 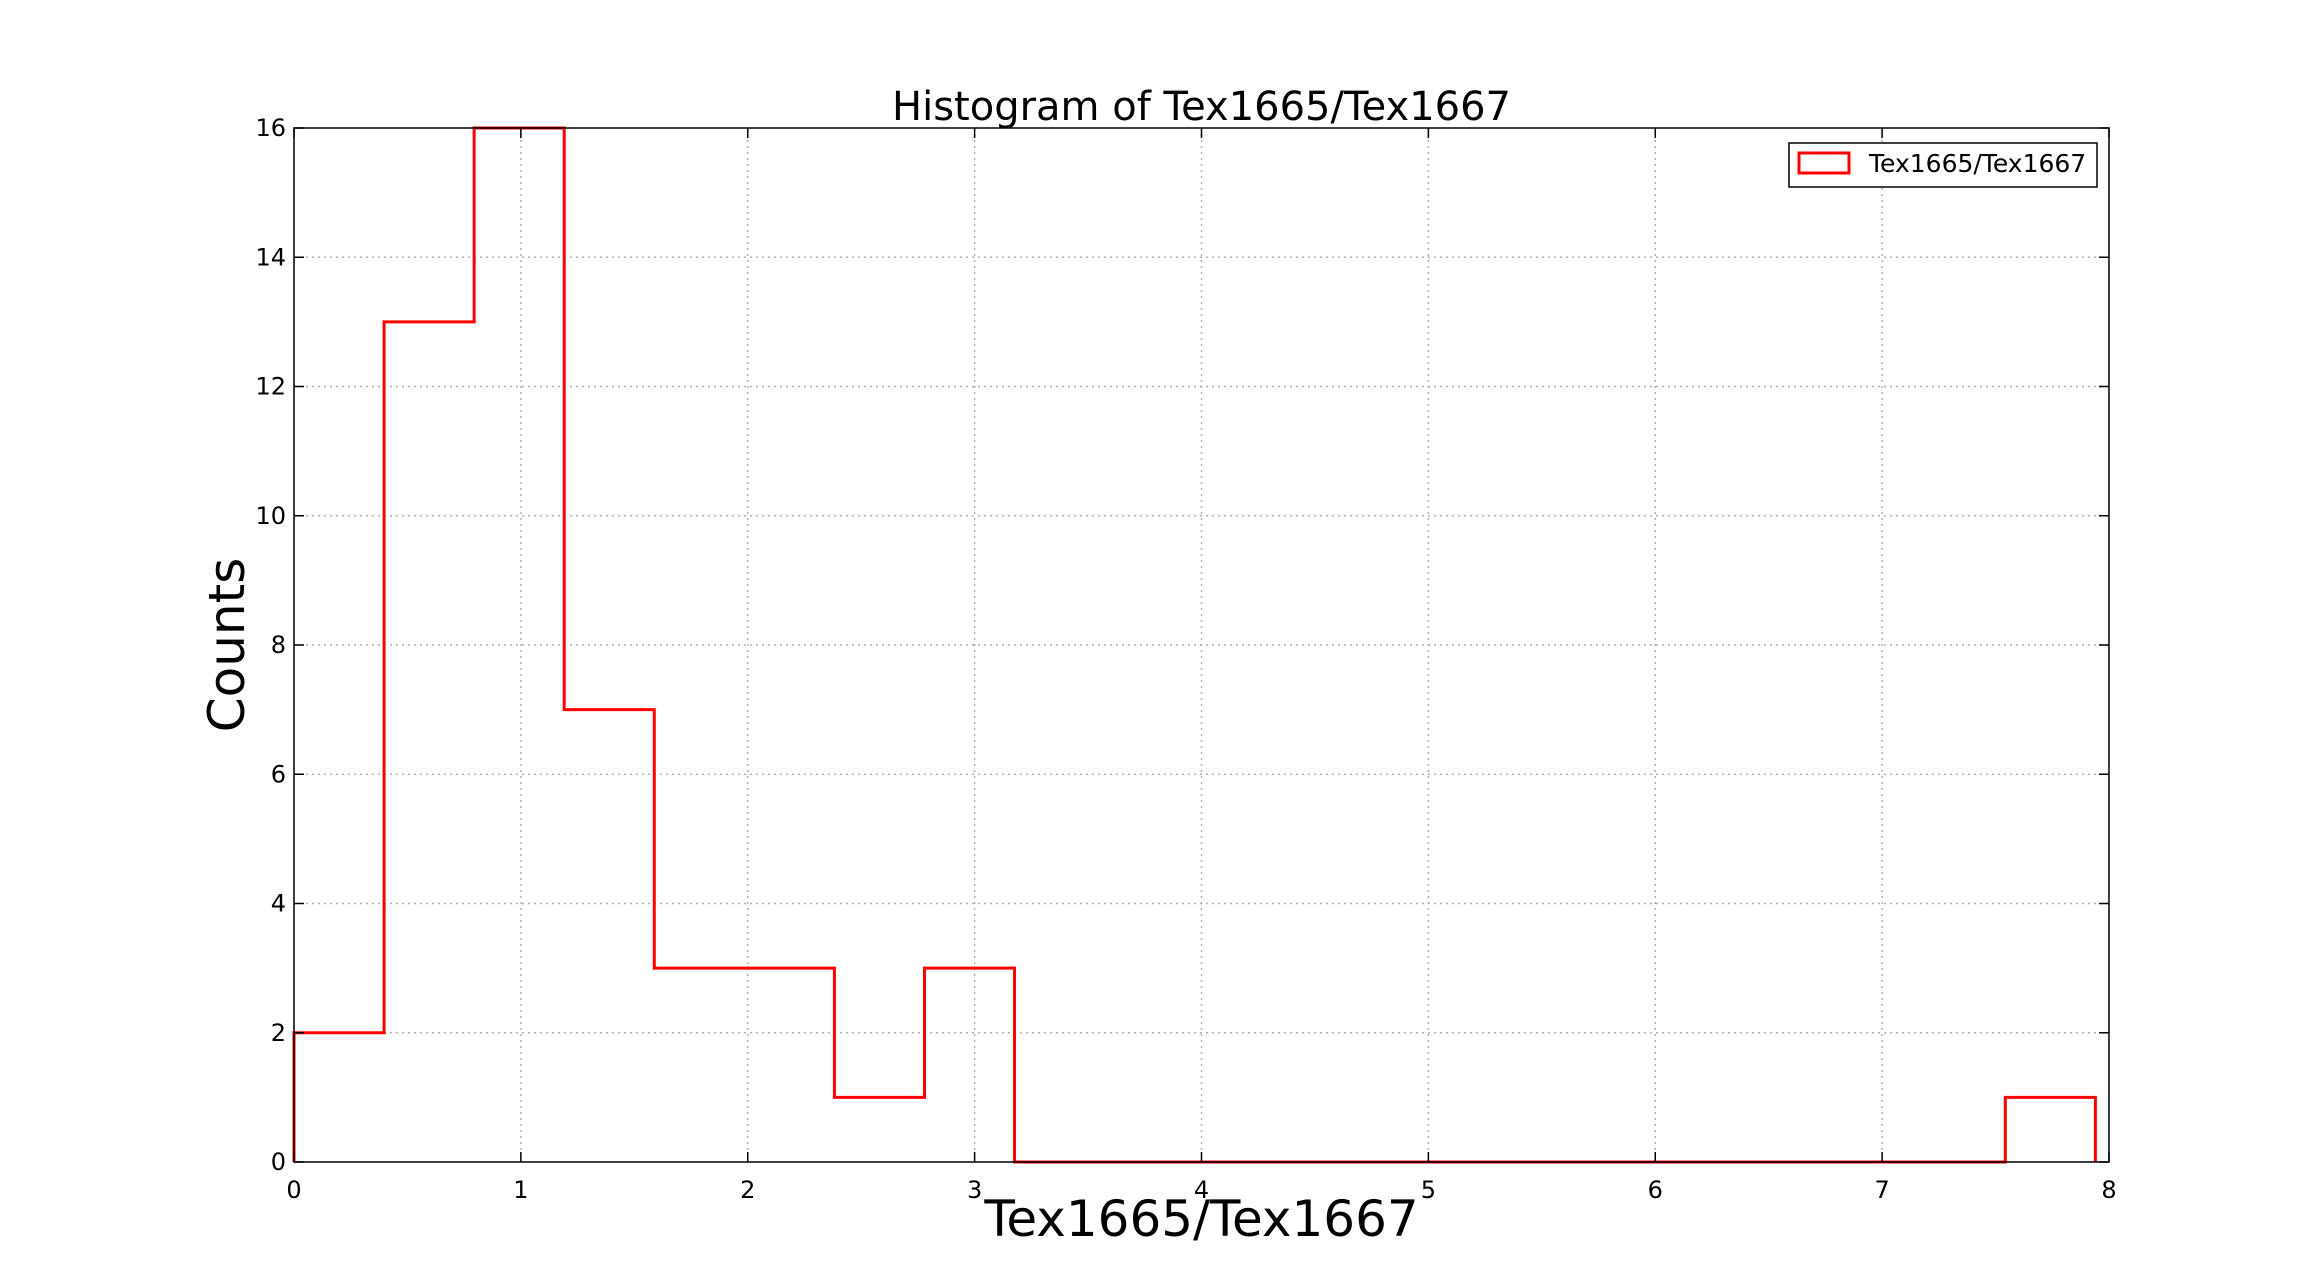 I want to click on y-tick-label: 4, so click(x=278, y=904).